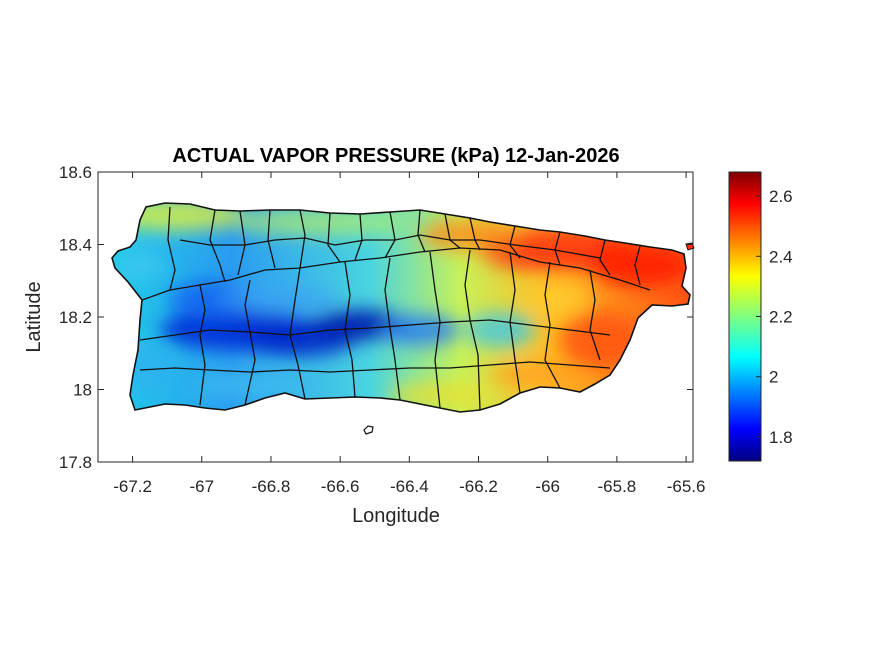 The height and width of the screenshot is (656, 875). What do you see at coordinates (75, 462) in the screenshot?
I see `y-tick-label: 17.8` at bounding box center [75, 462].